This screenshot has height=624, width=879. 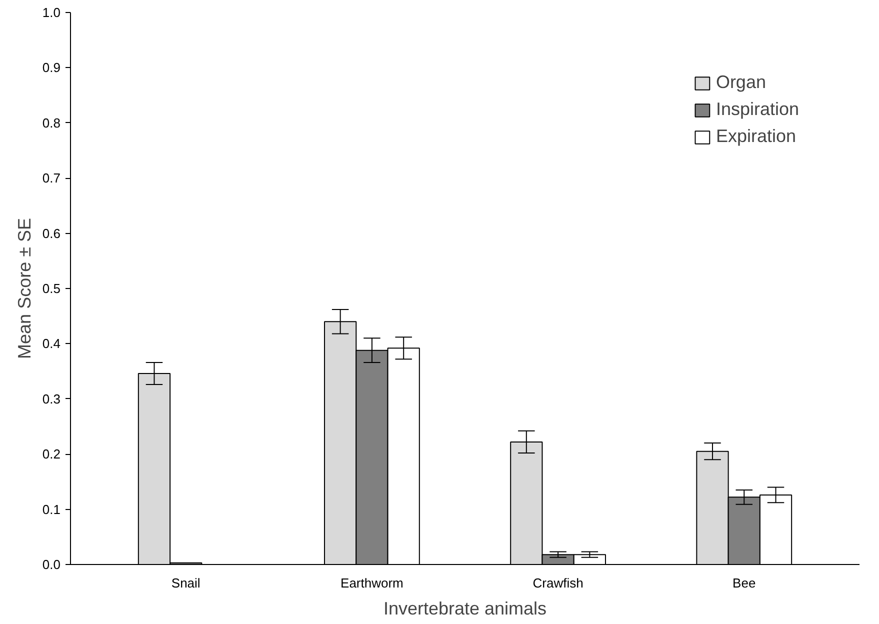 I want to click on legend-label: Expiration, so click(x=756, y=136).